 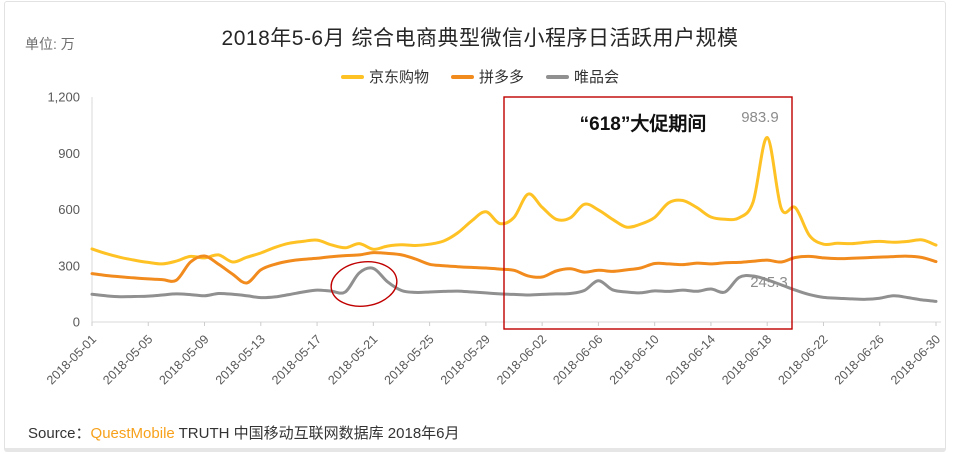 I want to click on y-axis-labels: 0 300 600 900 1,200, so click(x=63, y=210).